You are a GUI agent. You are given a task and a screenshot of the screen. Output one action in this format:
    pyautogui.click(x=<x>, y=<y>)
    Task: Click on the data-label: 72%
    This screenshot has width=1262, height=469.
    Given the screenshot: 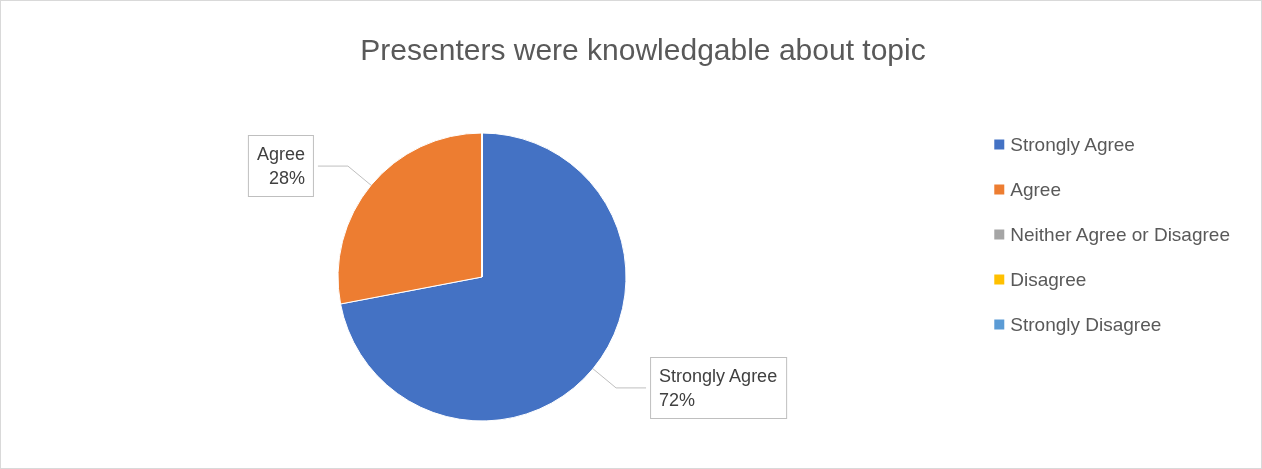 What is the action you would take?
    pyautogui.click(x=677, y=399)
    